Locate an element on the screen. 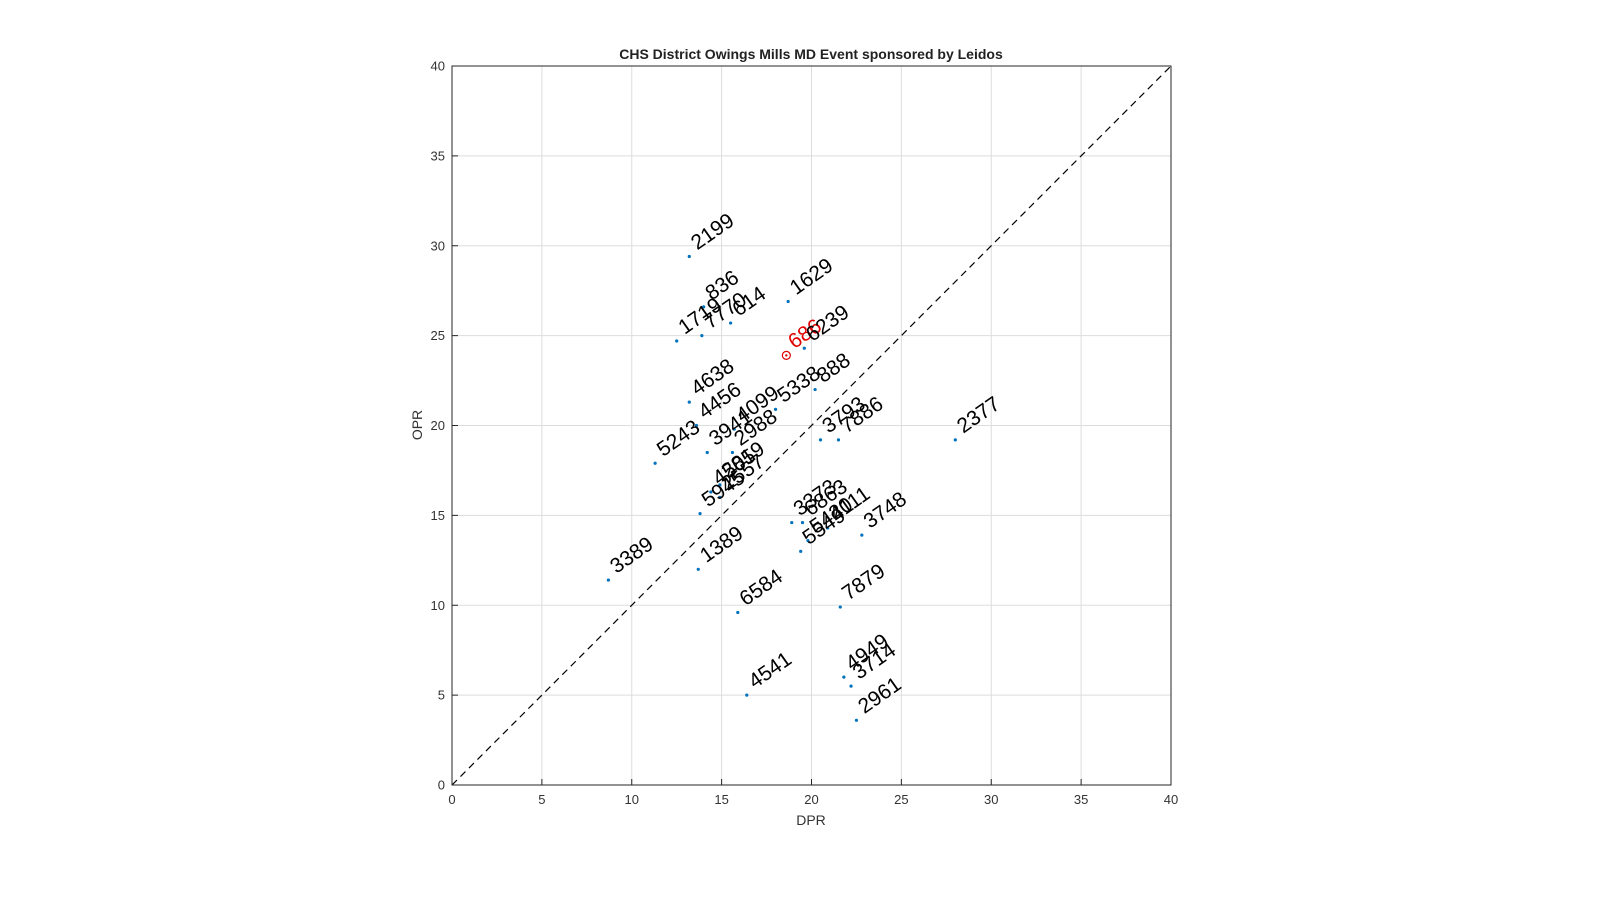  x-tick-label: 20 is located at coordinates (811, 799).